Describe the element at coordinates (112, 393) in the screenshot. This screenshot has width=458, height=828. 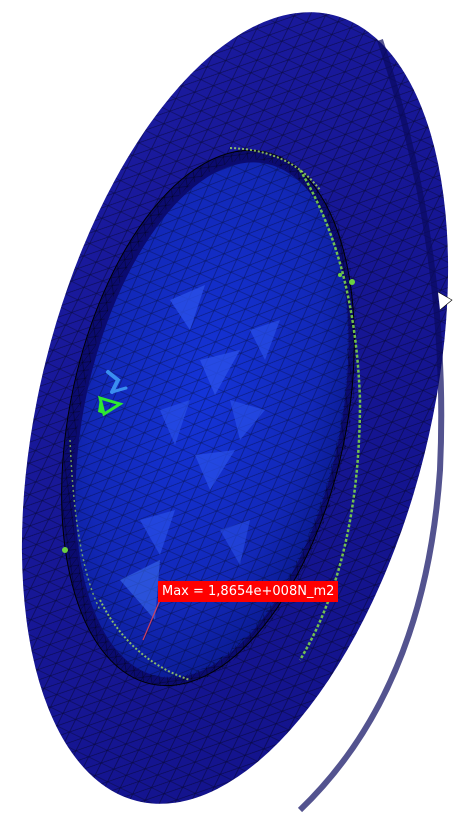
I see `fixed-constraint-icon` at that location.